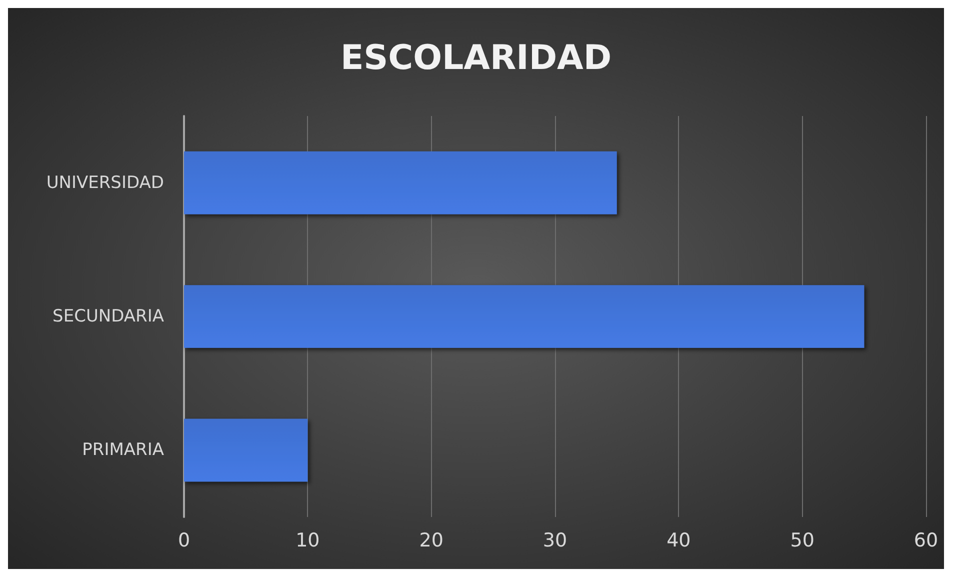 The image size is (954, 579). What do you see at coordinates (184, 541) in the screenshot?
I see `x-tick-label: 0` at bounding box center [184, 541].